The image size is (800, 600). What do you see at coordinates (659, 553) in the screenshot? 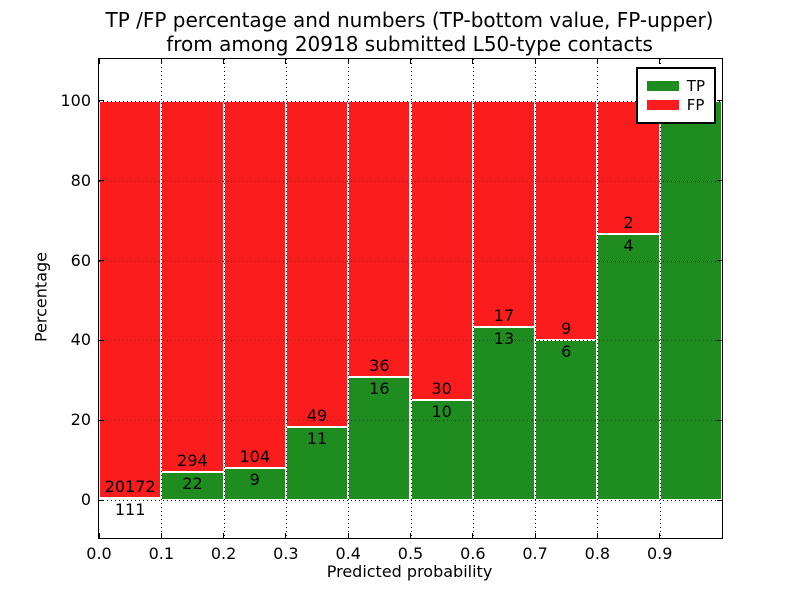
I see `x-tick-label: 0.9` at bounding box center [659, 553].